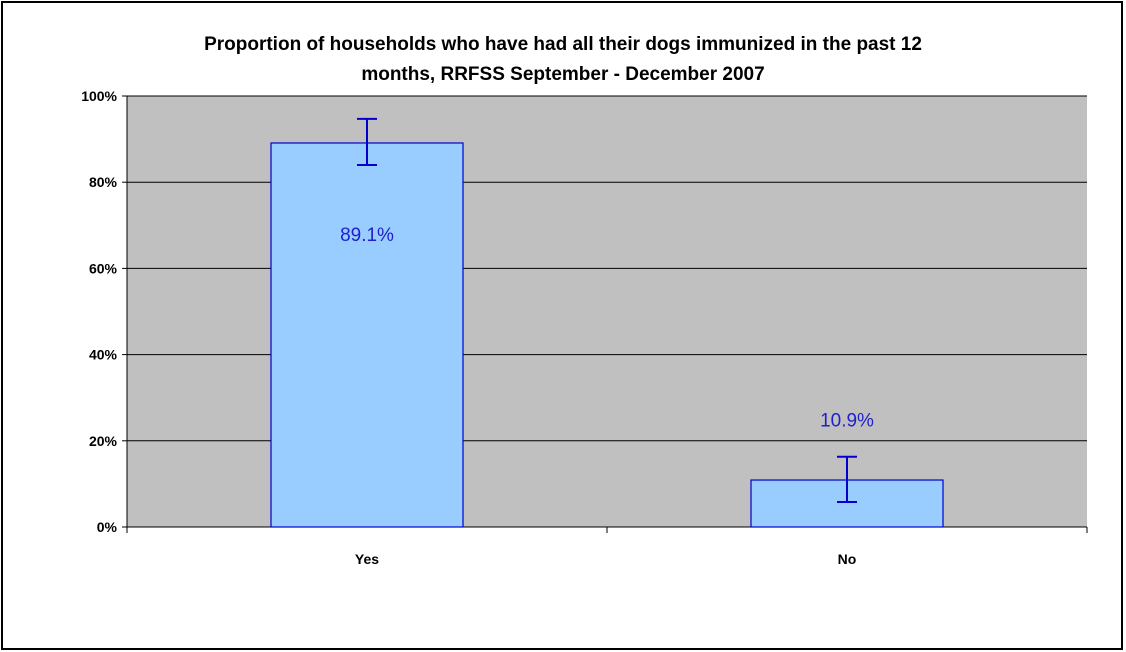 The width and height of the screenshot is (1126, 652). Describe the element at coordinates (99, 96) in the screenshot. I see `y-tick-label: 100%` at that location.